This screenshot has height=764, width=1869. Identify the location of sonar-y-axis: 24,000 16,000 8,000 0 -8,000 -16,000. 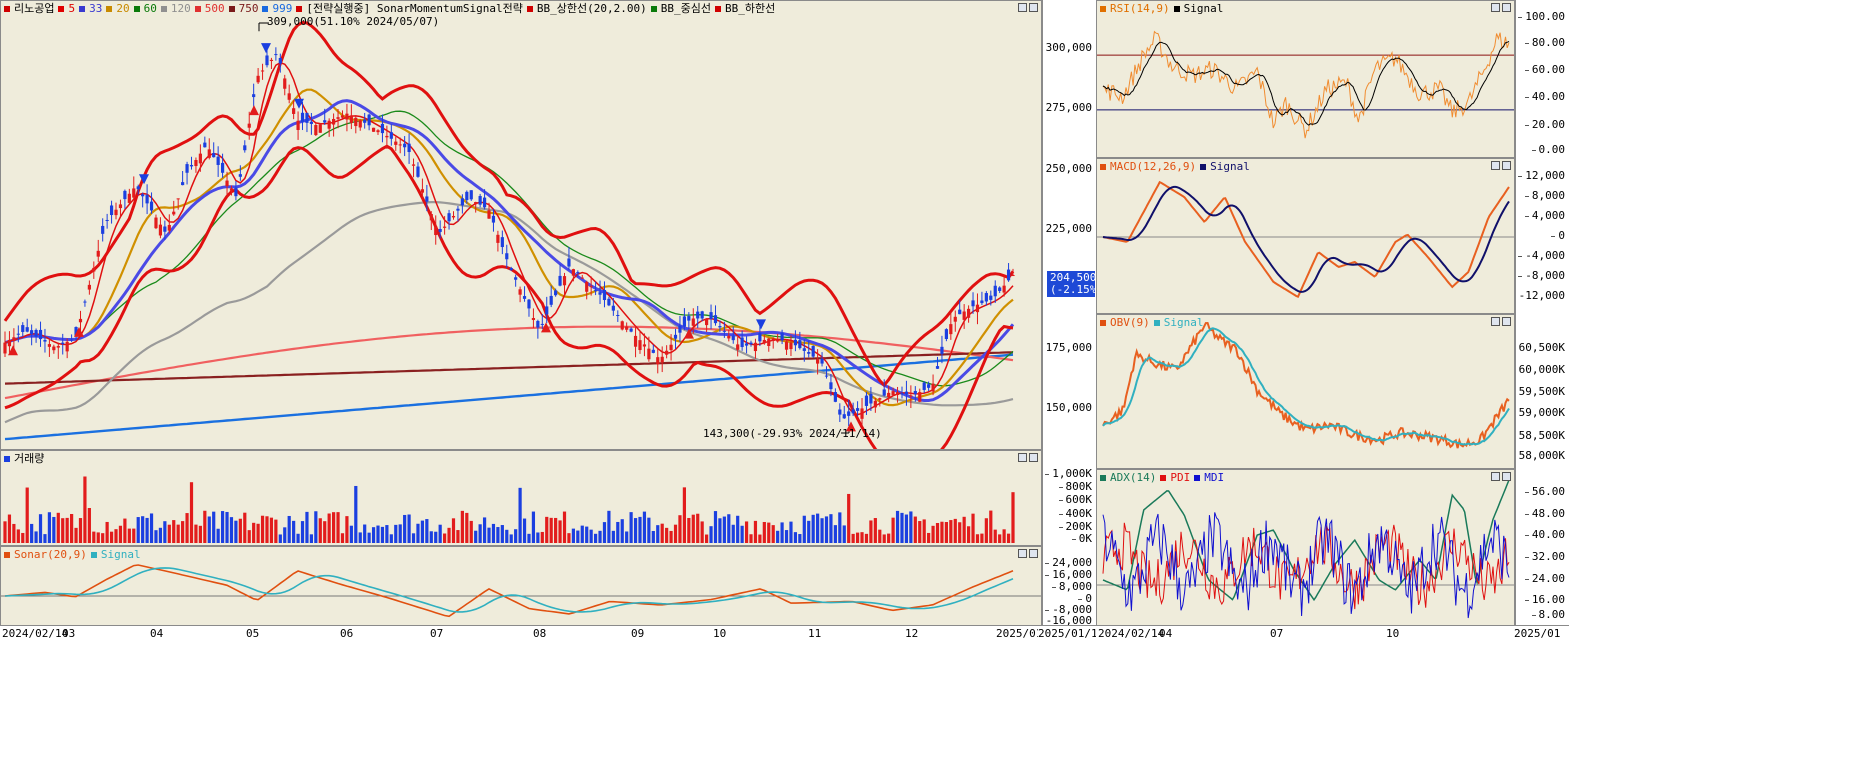
(1069, 590).